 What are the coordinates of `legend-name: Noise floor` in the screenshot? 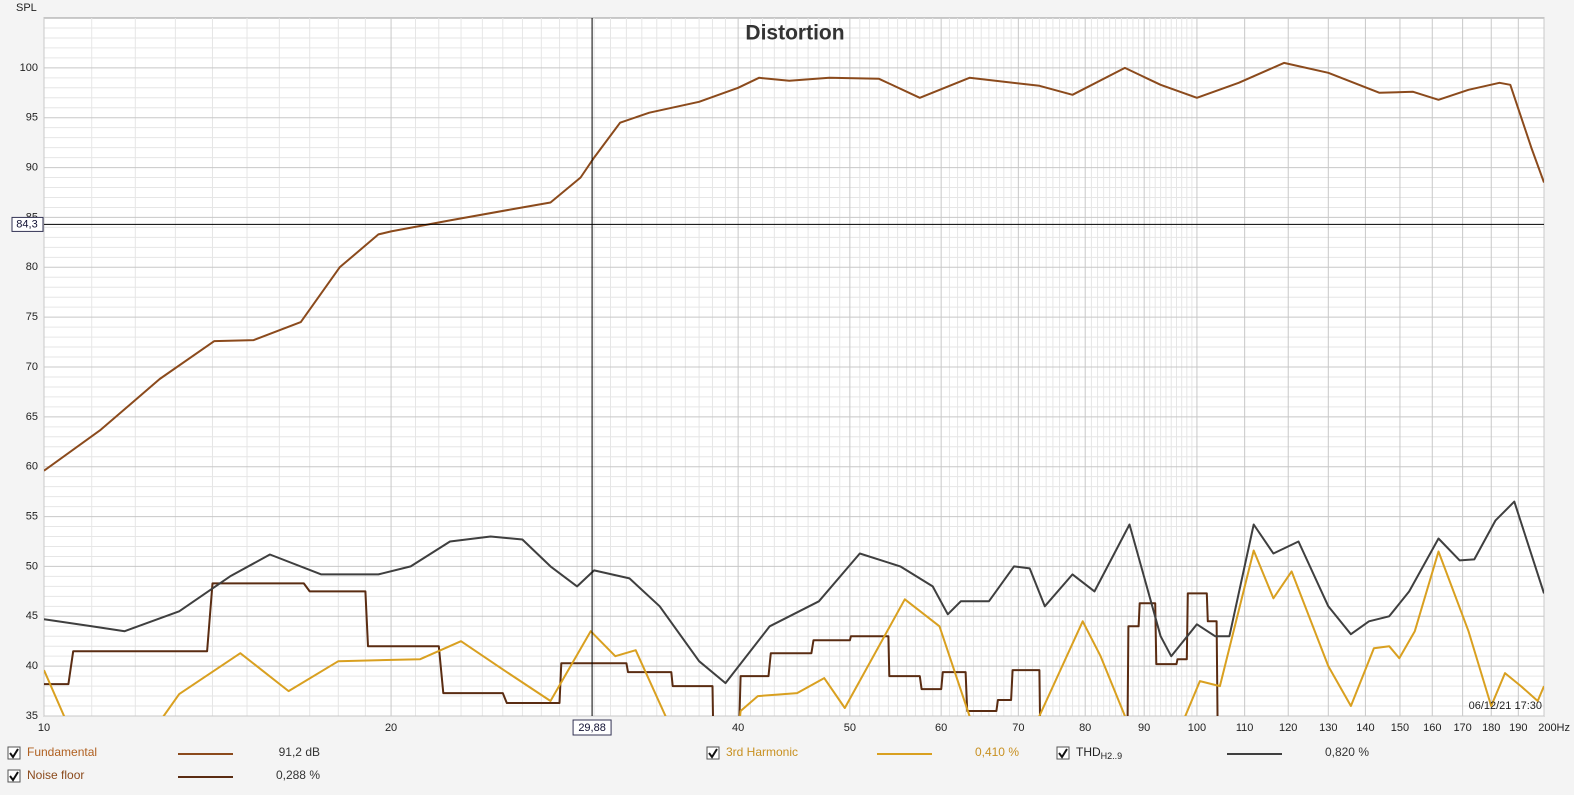 It's located at (55, 775).